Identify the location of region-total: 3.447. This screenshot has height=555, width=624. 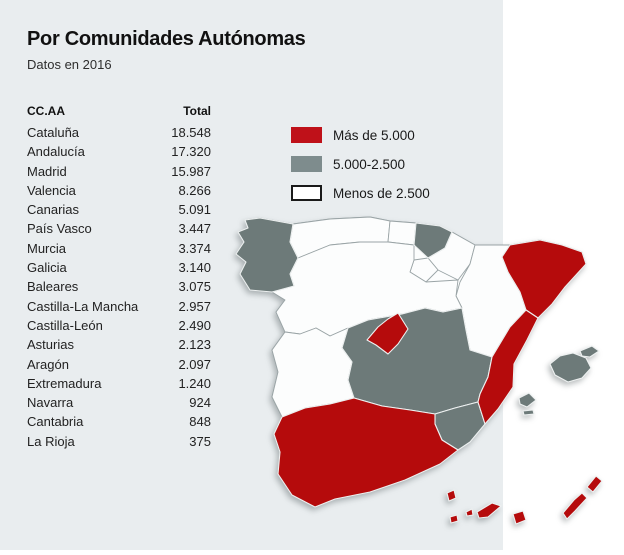
(194, 229).